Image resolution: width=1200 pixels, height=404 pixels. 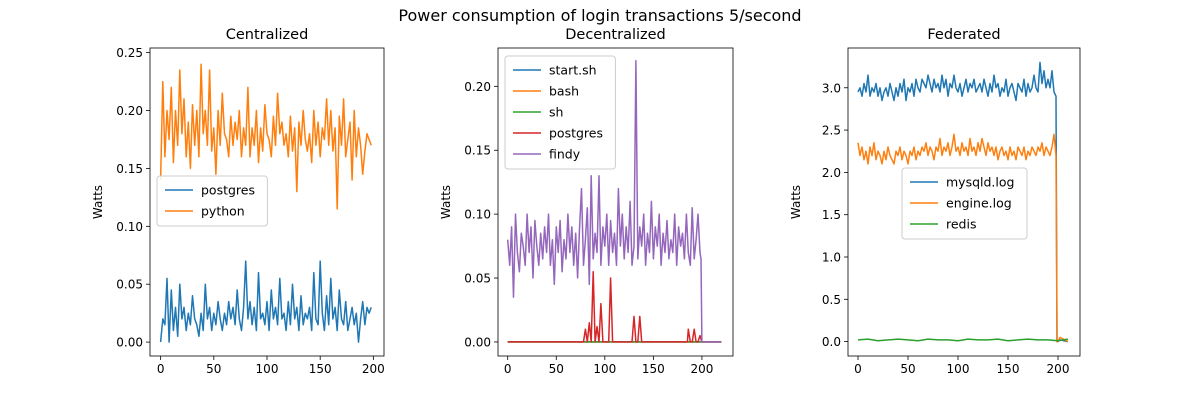 I want to click on y-tick-label: 1.0, so click(x=831, y=258).